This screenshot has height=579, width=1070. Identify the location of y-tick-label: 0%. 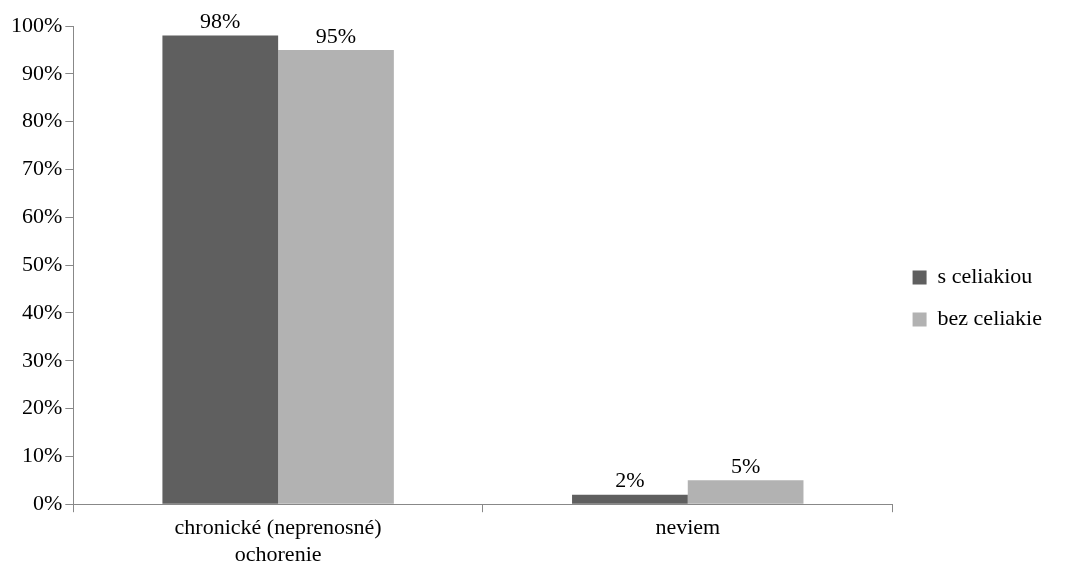
(48, 502).